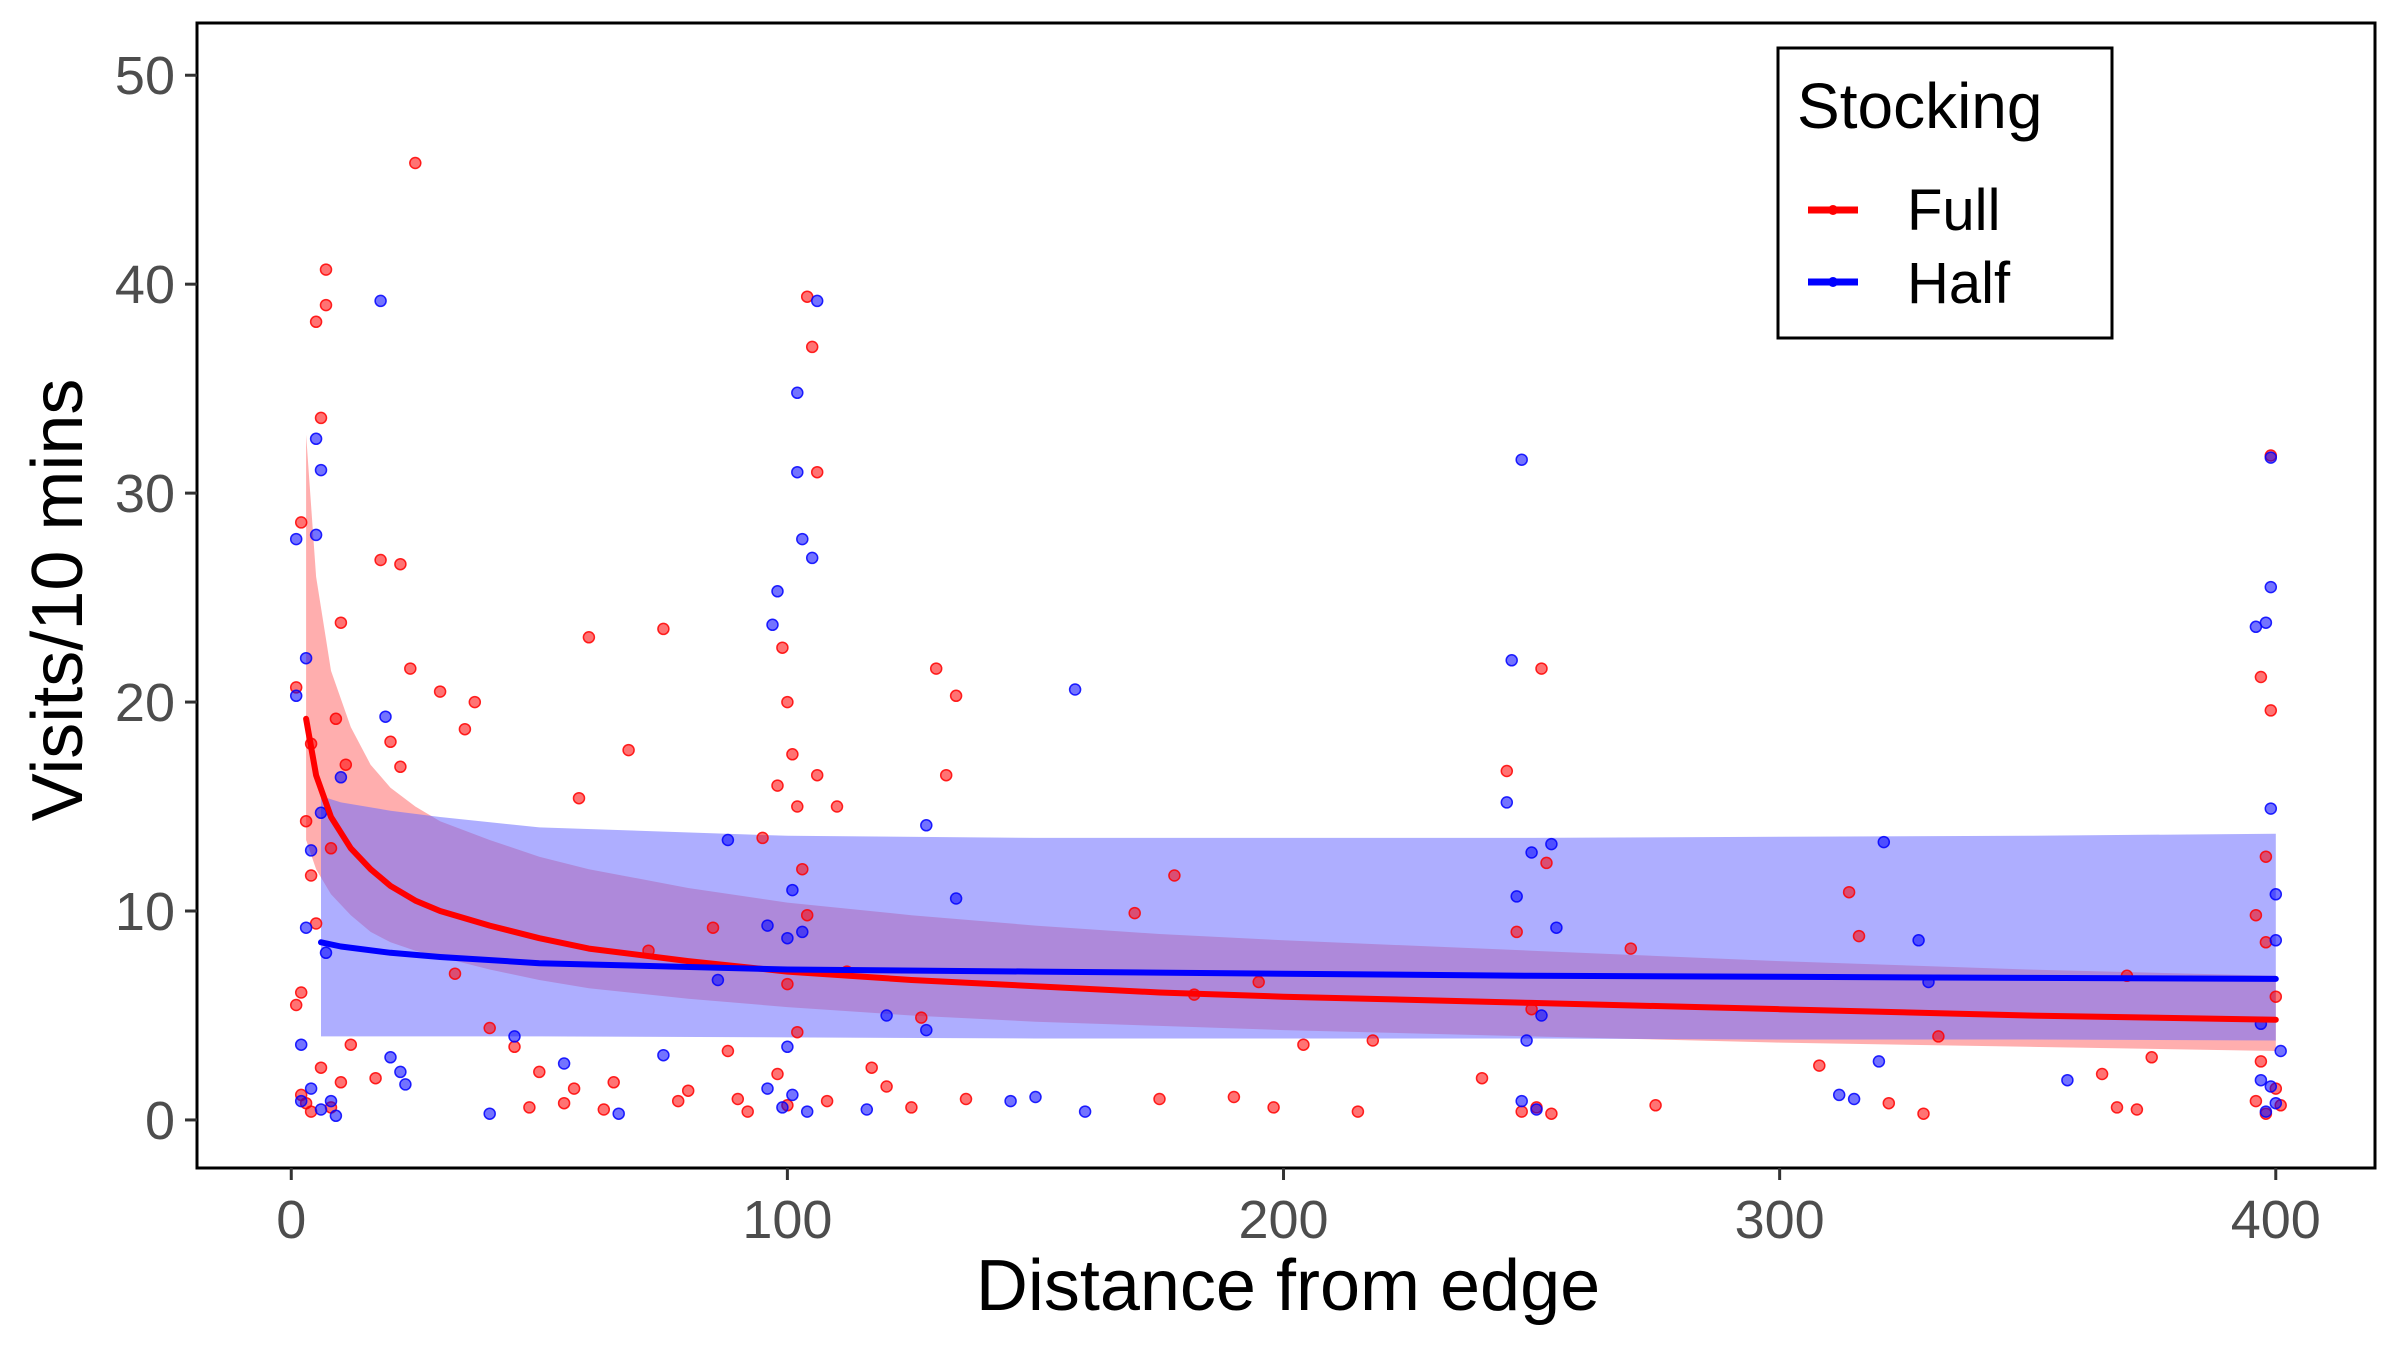  What do you see at coordinates (145, 285) in the screenshot?
I see `y-tick-label: 40` at bounding box center [145, 285].